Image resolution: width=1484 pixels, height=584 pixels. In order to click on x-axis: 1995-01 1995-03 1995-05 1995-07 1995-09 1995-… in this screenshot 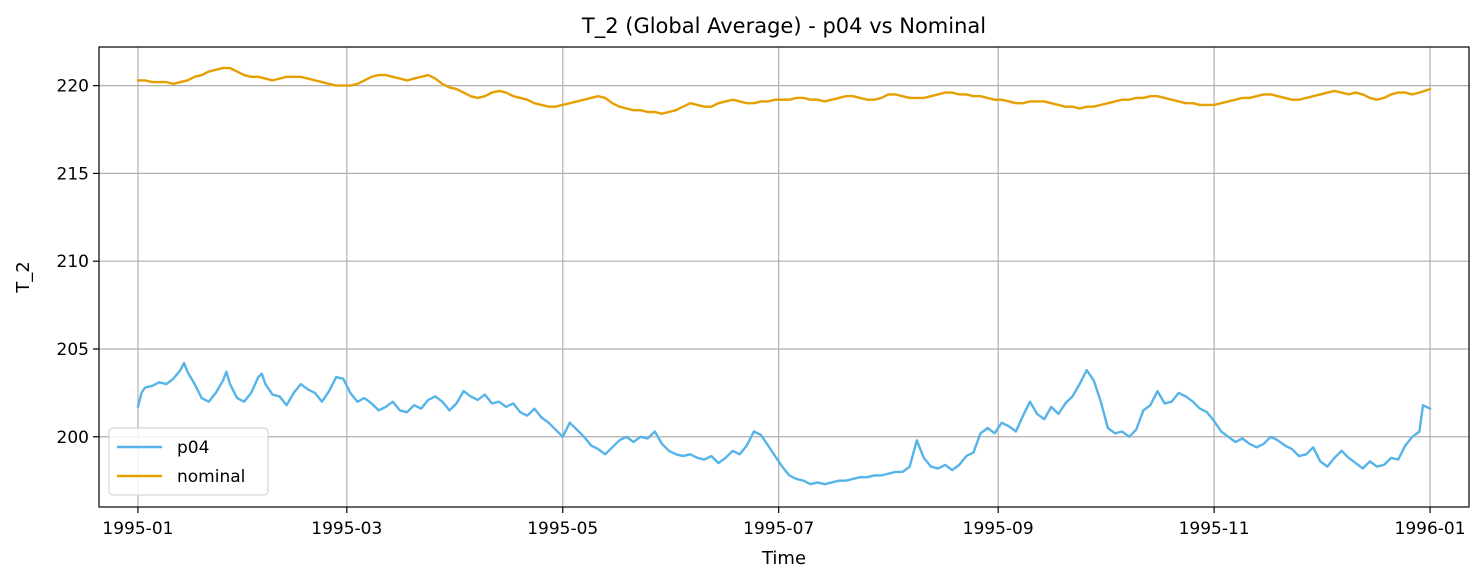, I will do `click(784, 523)`.